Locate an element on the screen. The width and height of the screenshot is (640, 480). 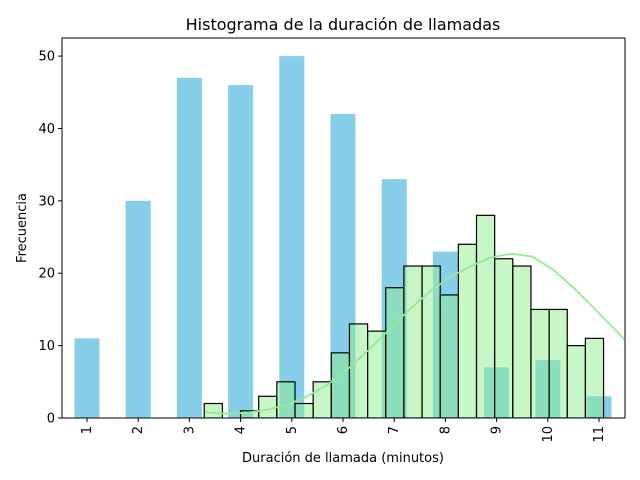
x-tick-label: 8 is located at coordinates (445, 430).